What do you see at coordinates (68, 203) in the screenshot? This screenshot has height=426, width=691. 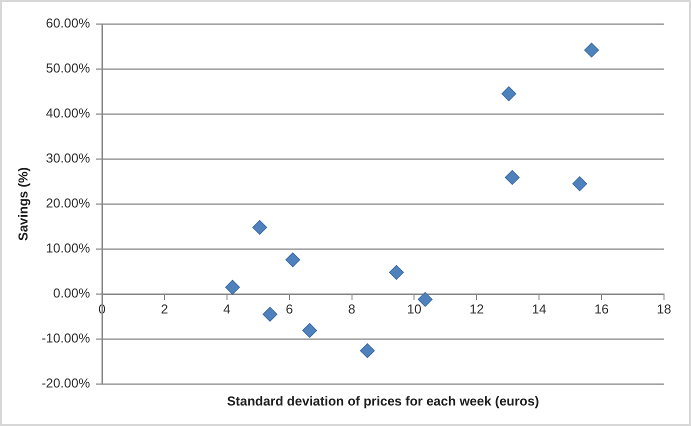 I see `y-tick-label: 20.00%` at bounding box center [68, 203].